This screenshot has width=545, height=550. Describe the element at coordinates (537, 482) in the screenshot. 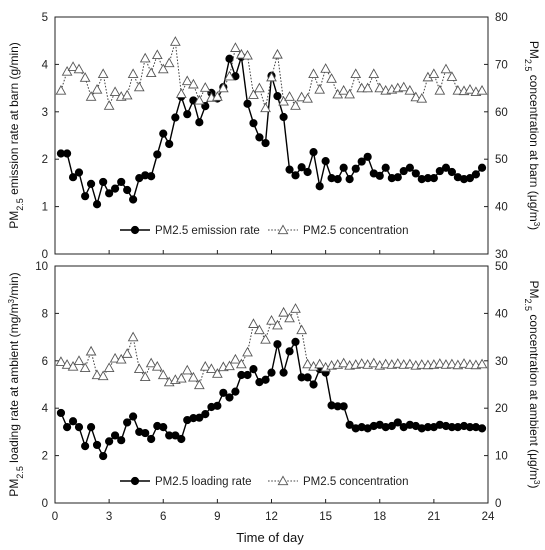

I see `right-y-axis-label-sup: 3` at that location.